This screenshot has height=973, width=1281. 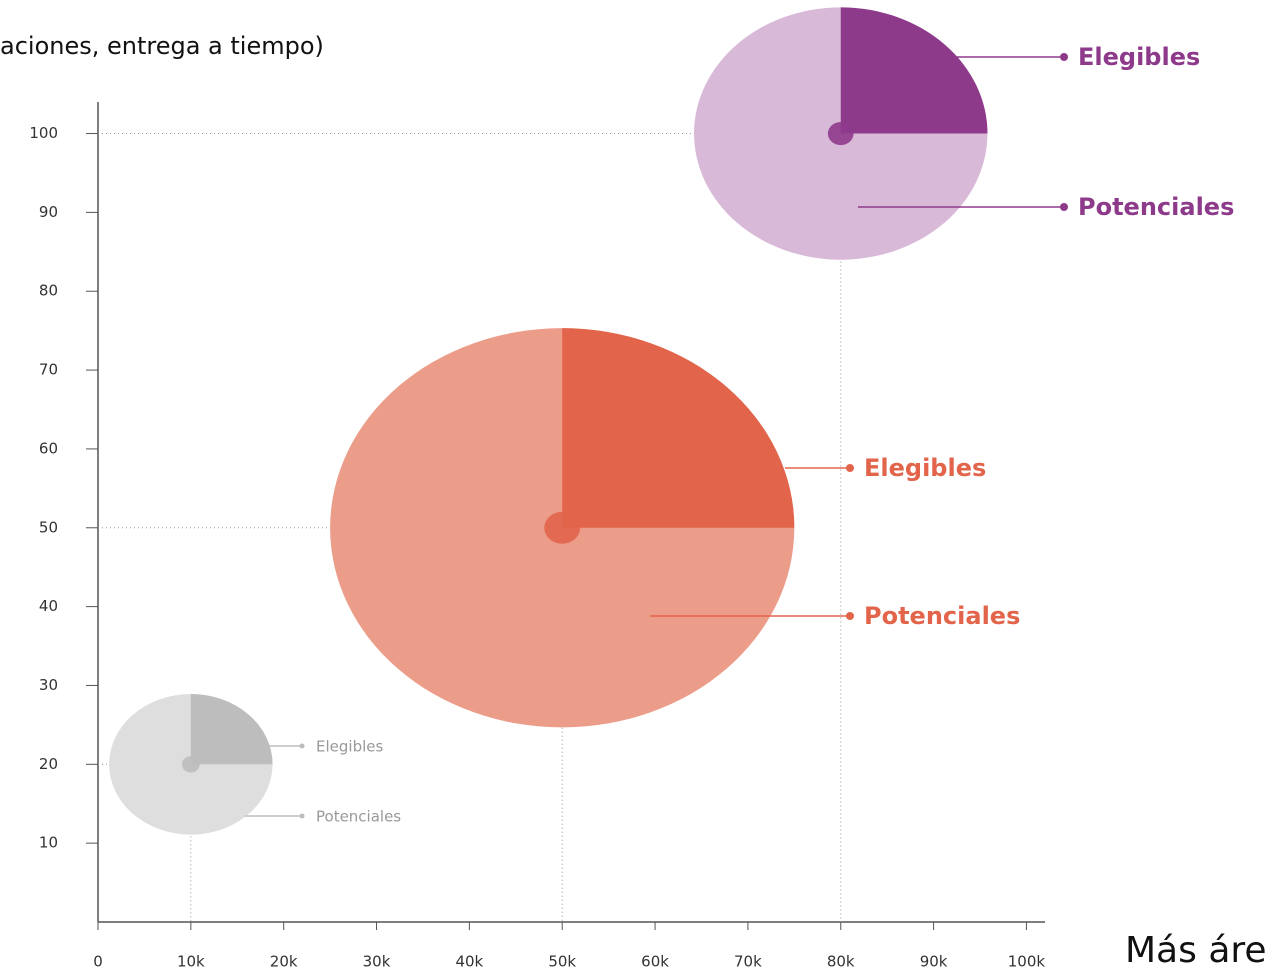 I want to click on x-tick-label: 70k, so click(x=748, y=962).